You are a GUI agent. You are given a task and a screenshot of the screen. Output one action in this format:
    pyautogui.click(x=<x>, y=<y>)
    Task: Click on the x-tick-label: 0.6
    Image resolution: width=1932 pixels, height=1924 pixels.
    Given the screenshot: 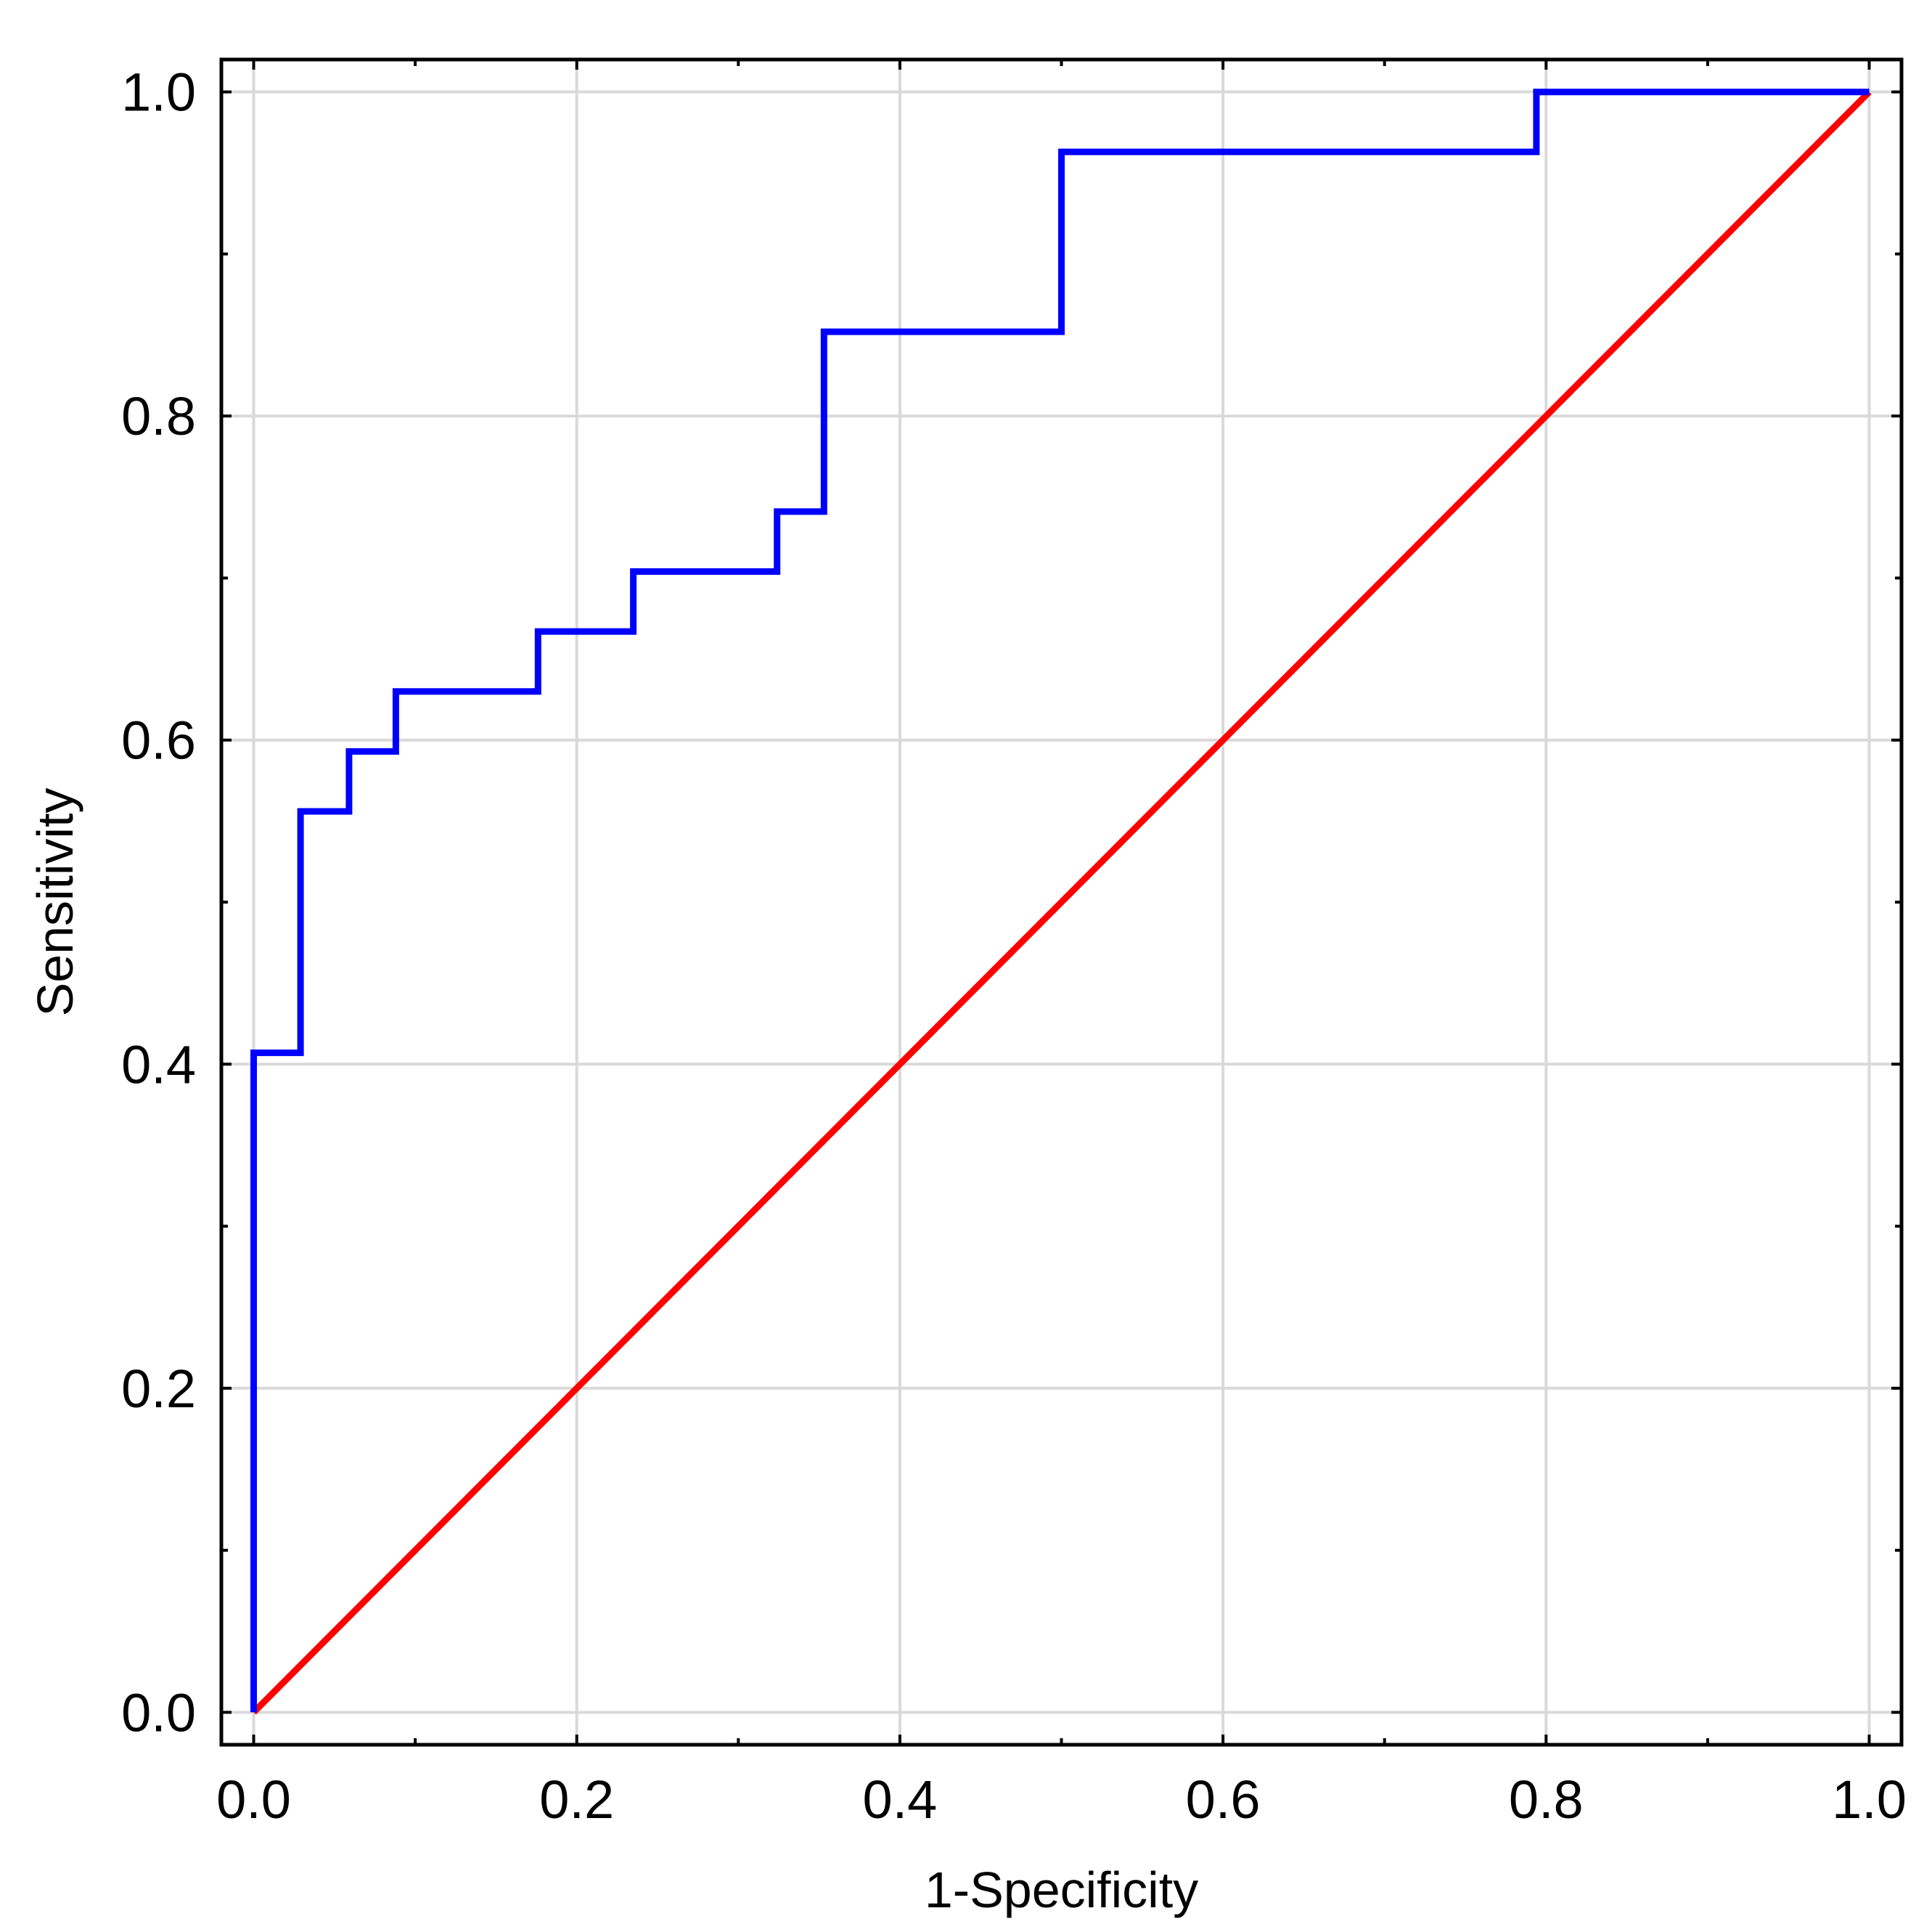 What is the action you would take?
    pyautogui.click(x=1224, y=1799)
    